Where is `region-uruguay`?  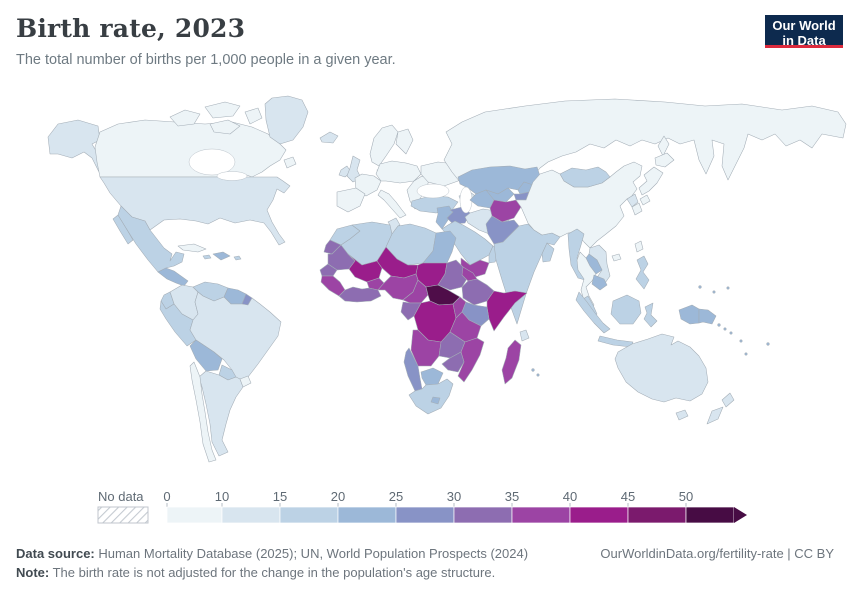
region-uruguay is located at coordinates (245, 381).